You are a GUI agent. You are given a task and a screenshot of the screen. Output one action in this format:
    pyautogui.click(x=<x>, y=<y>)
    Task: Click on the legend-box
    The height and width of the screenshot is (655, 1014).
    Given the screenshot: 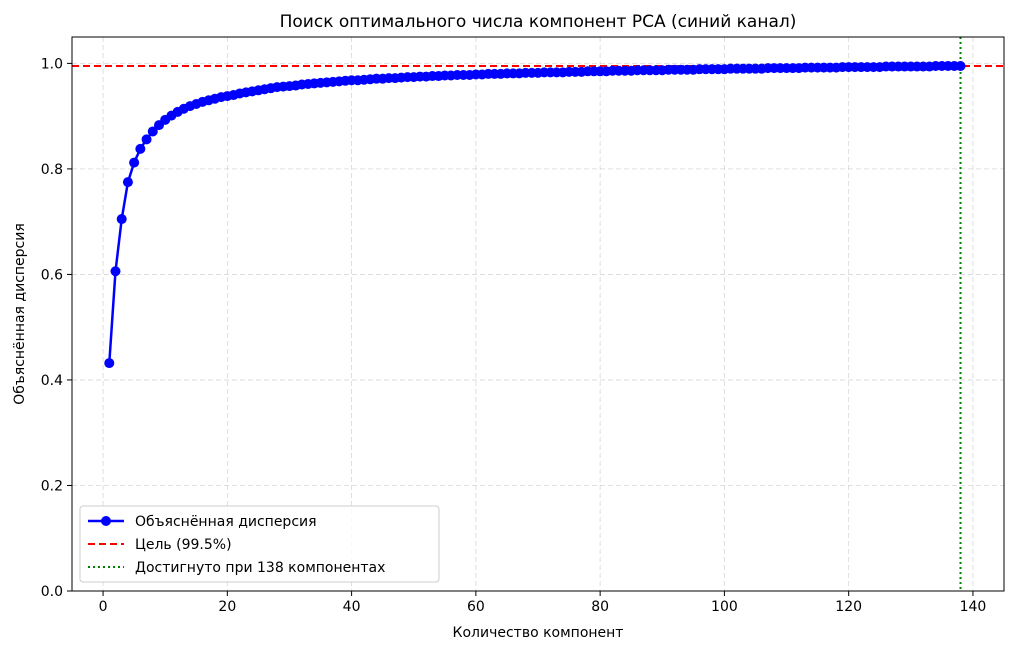 What is the action you would take?
    pyautogui.click(x=259, y=544)
    